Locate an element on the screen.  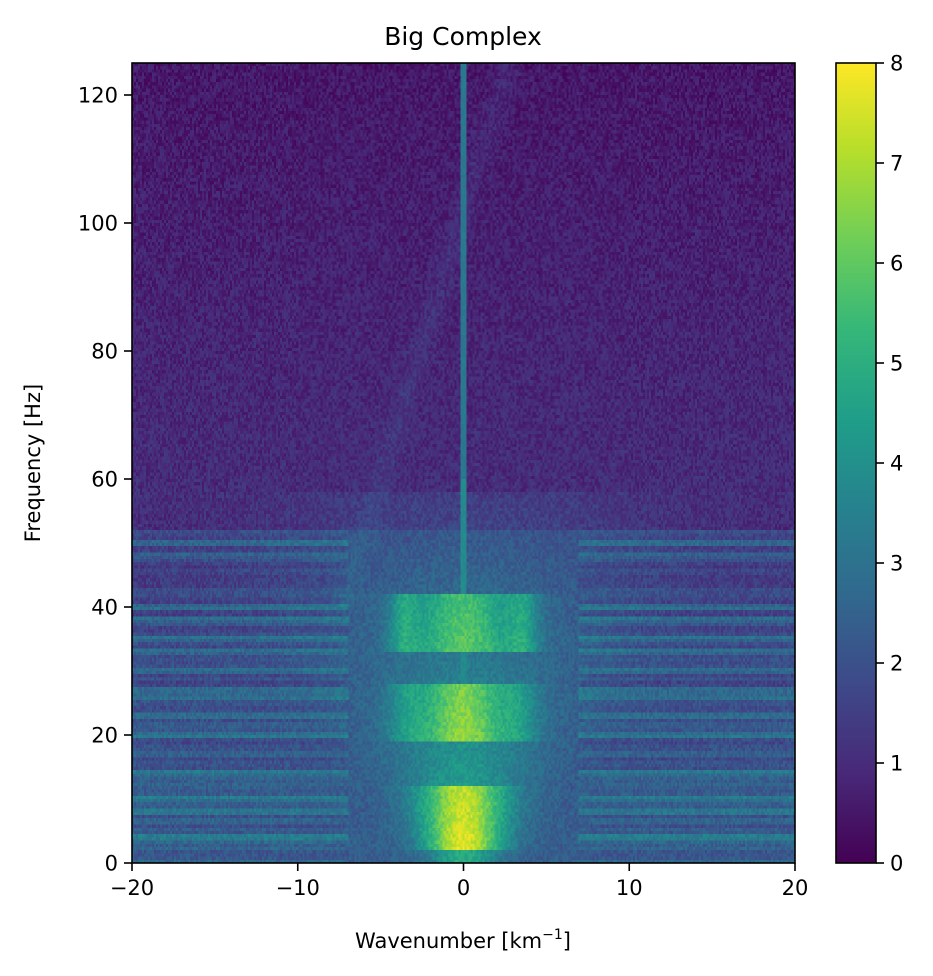
colorbar-tick-label: 0 is located at coordinates (896, 864).